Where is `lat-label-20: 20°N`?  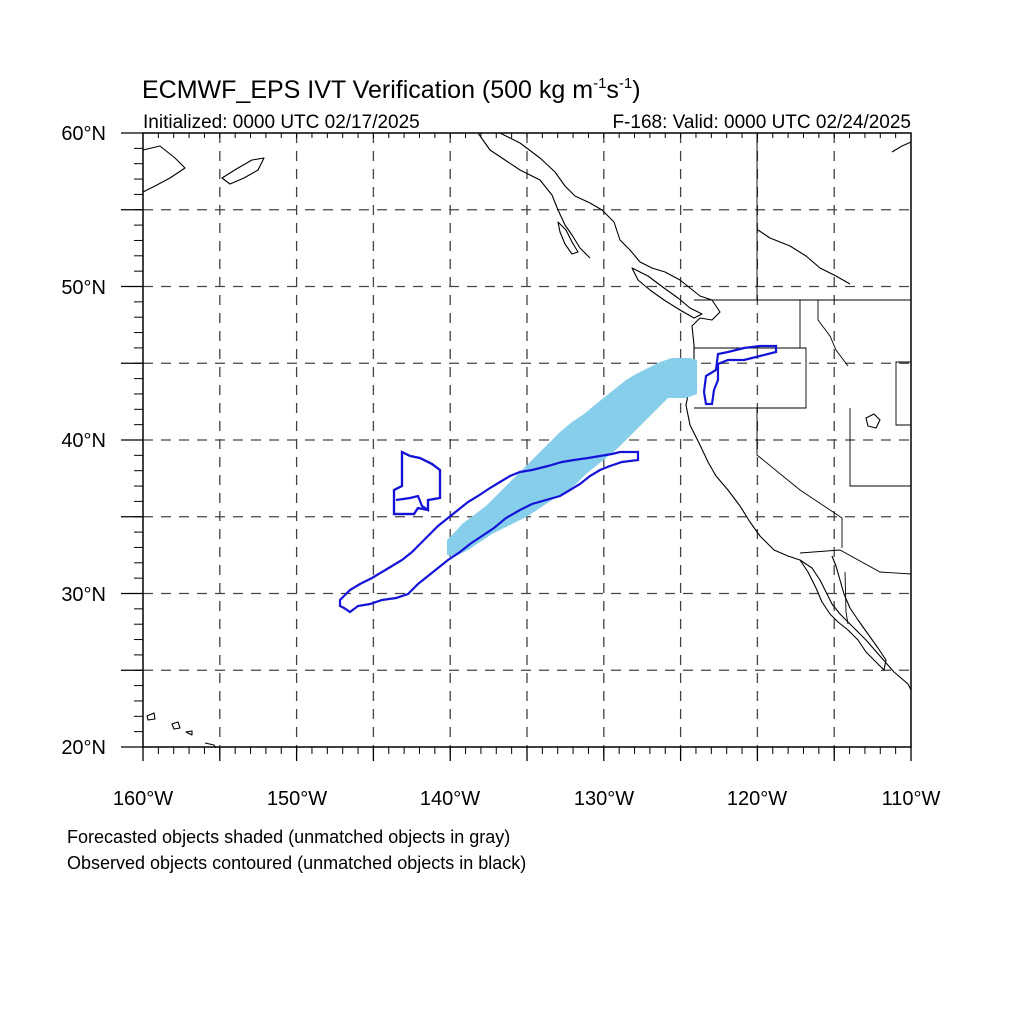 lat-label-20: 20°N is located at coordinates (83, 748).